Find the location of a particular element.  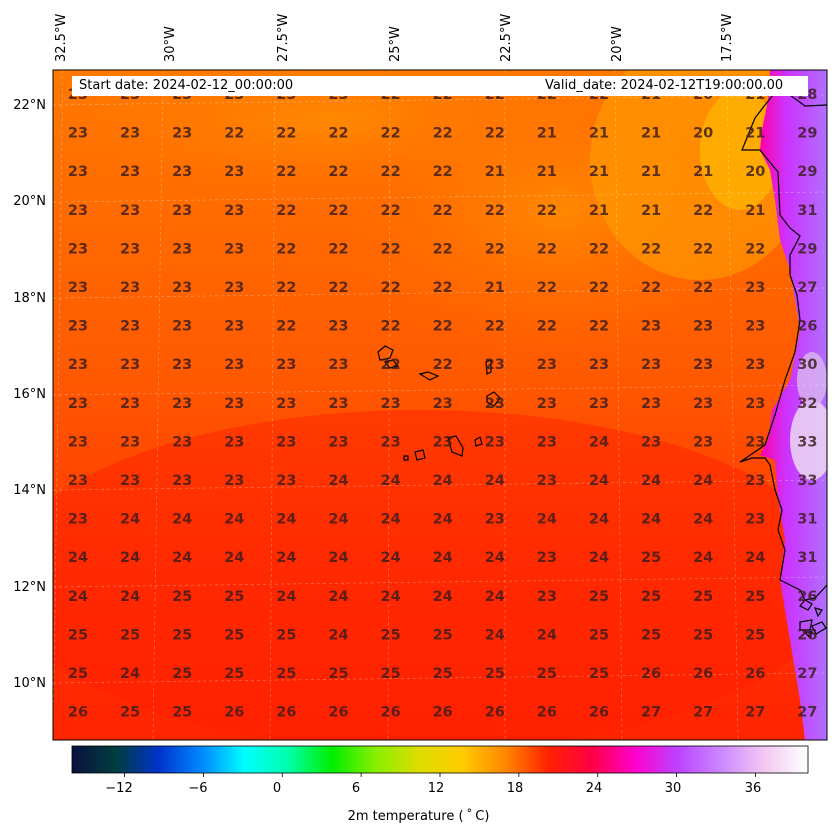

info-box is located at coordinates (440, 86).